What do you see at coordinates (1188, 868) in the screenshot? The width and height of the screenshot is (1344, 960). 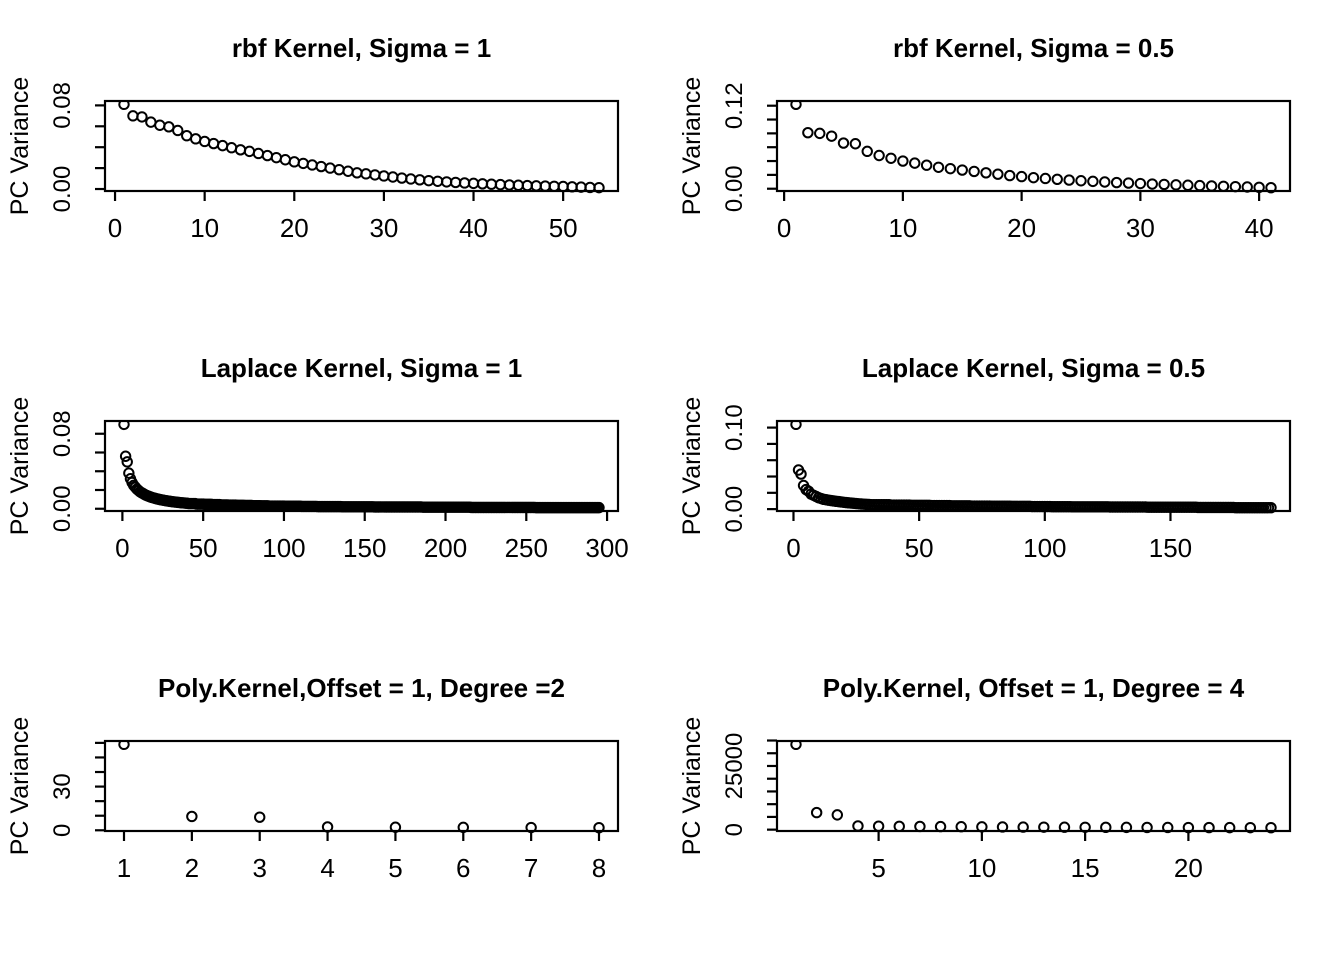 I see `x-tick-label: 20` at bounding box center [1188, 868].